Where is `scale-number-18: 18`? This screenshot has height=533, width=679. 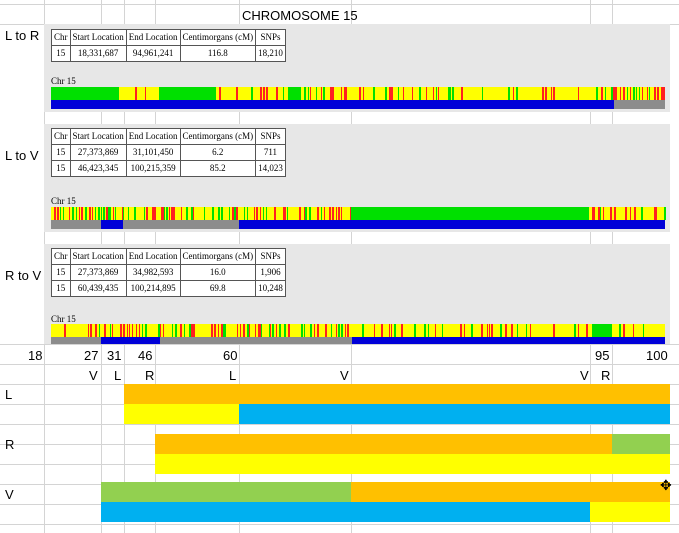
scale-number-18: 18 is located at coordinates (35, 355).